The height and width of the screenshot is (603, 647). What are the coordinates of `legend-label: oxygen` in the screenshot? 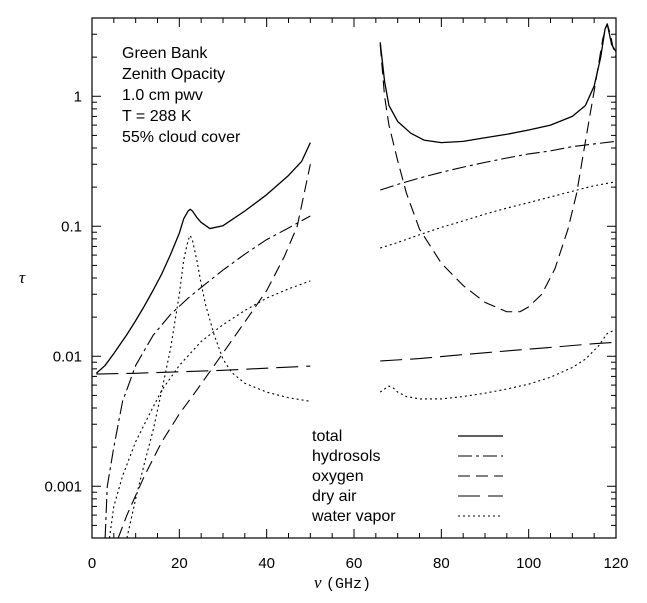 It's located at (338, 476).